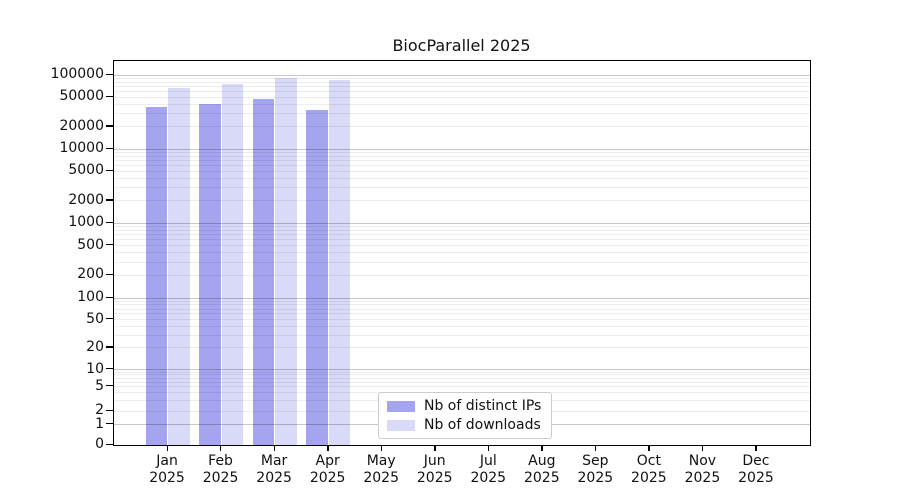 The image size is (900, 500). I want to click on x-tick-label: Mar 2025, so click(274, 470).